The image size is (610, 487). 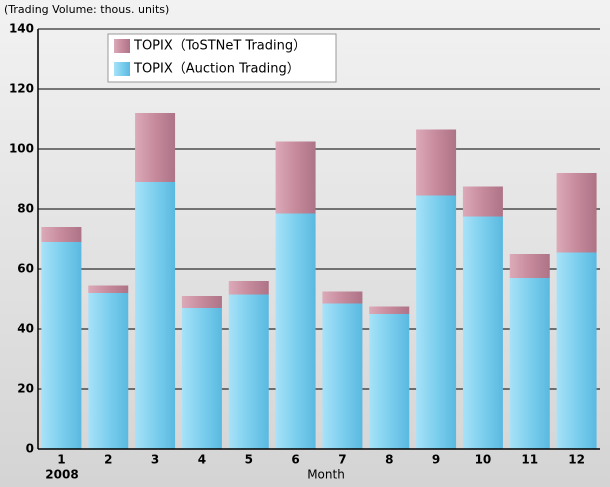 I want to click on x-tick-label: 12, so click(x=576, y=460).